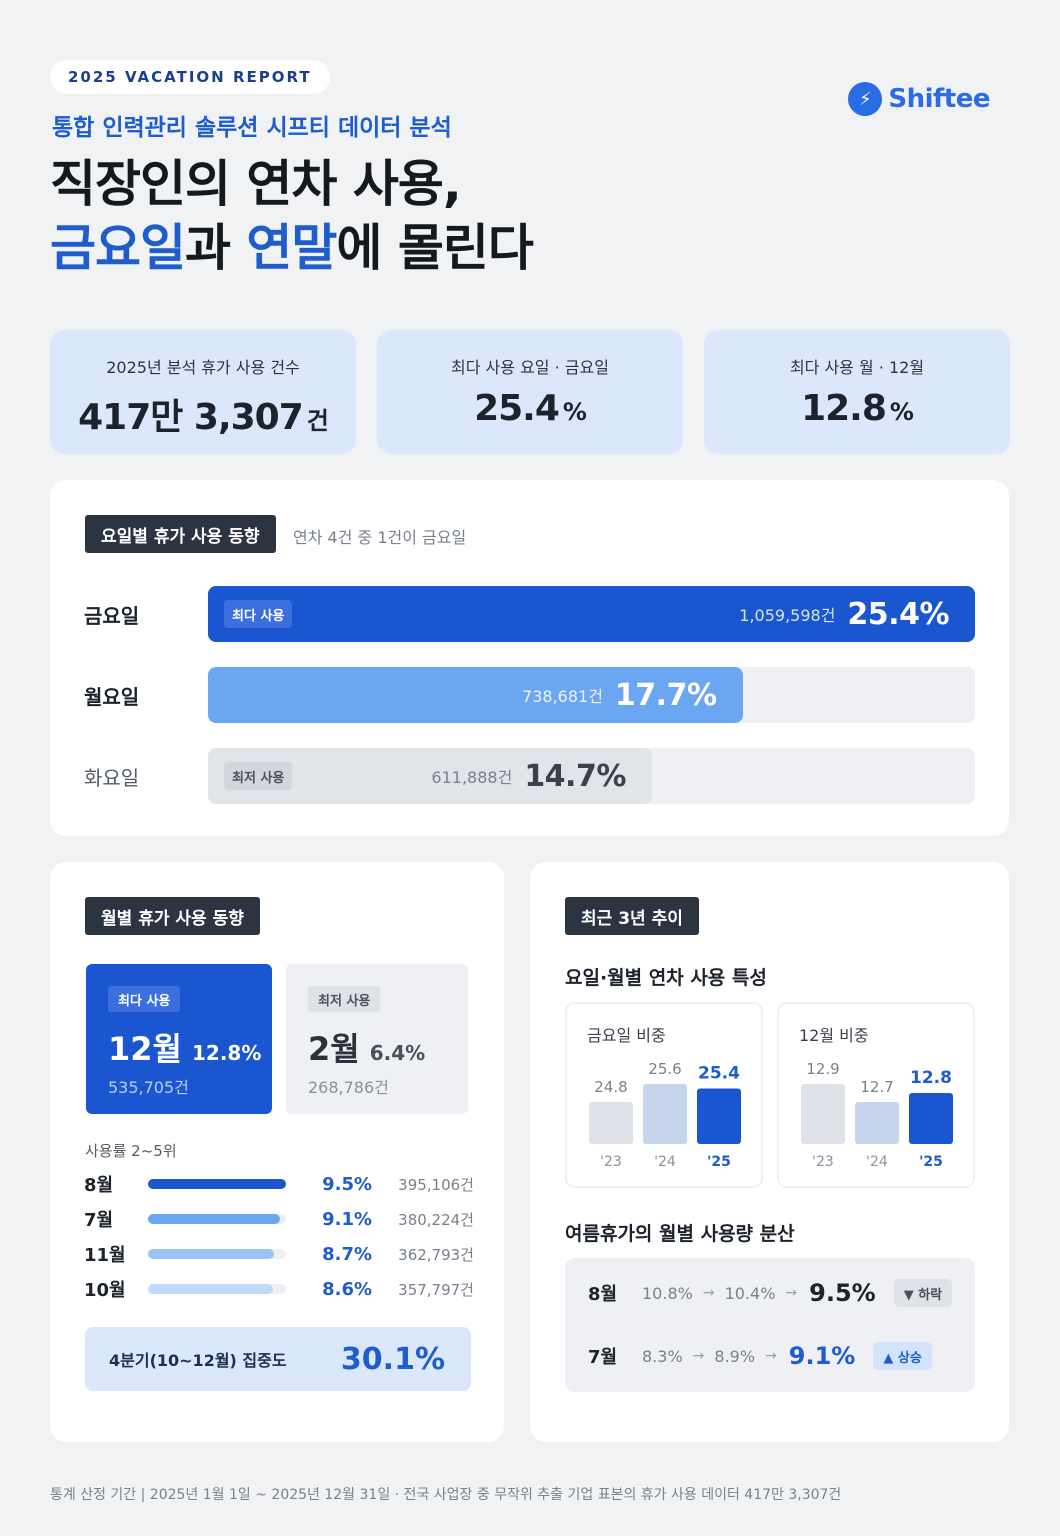 This screenshot has width=1060, height=1536. What do you see at coordinates (898, 614) in the screenshot?
I see `weekday-pct: 25.4%` at bounding box center [898, 614].